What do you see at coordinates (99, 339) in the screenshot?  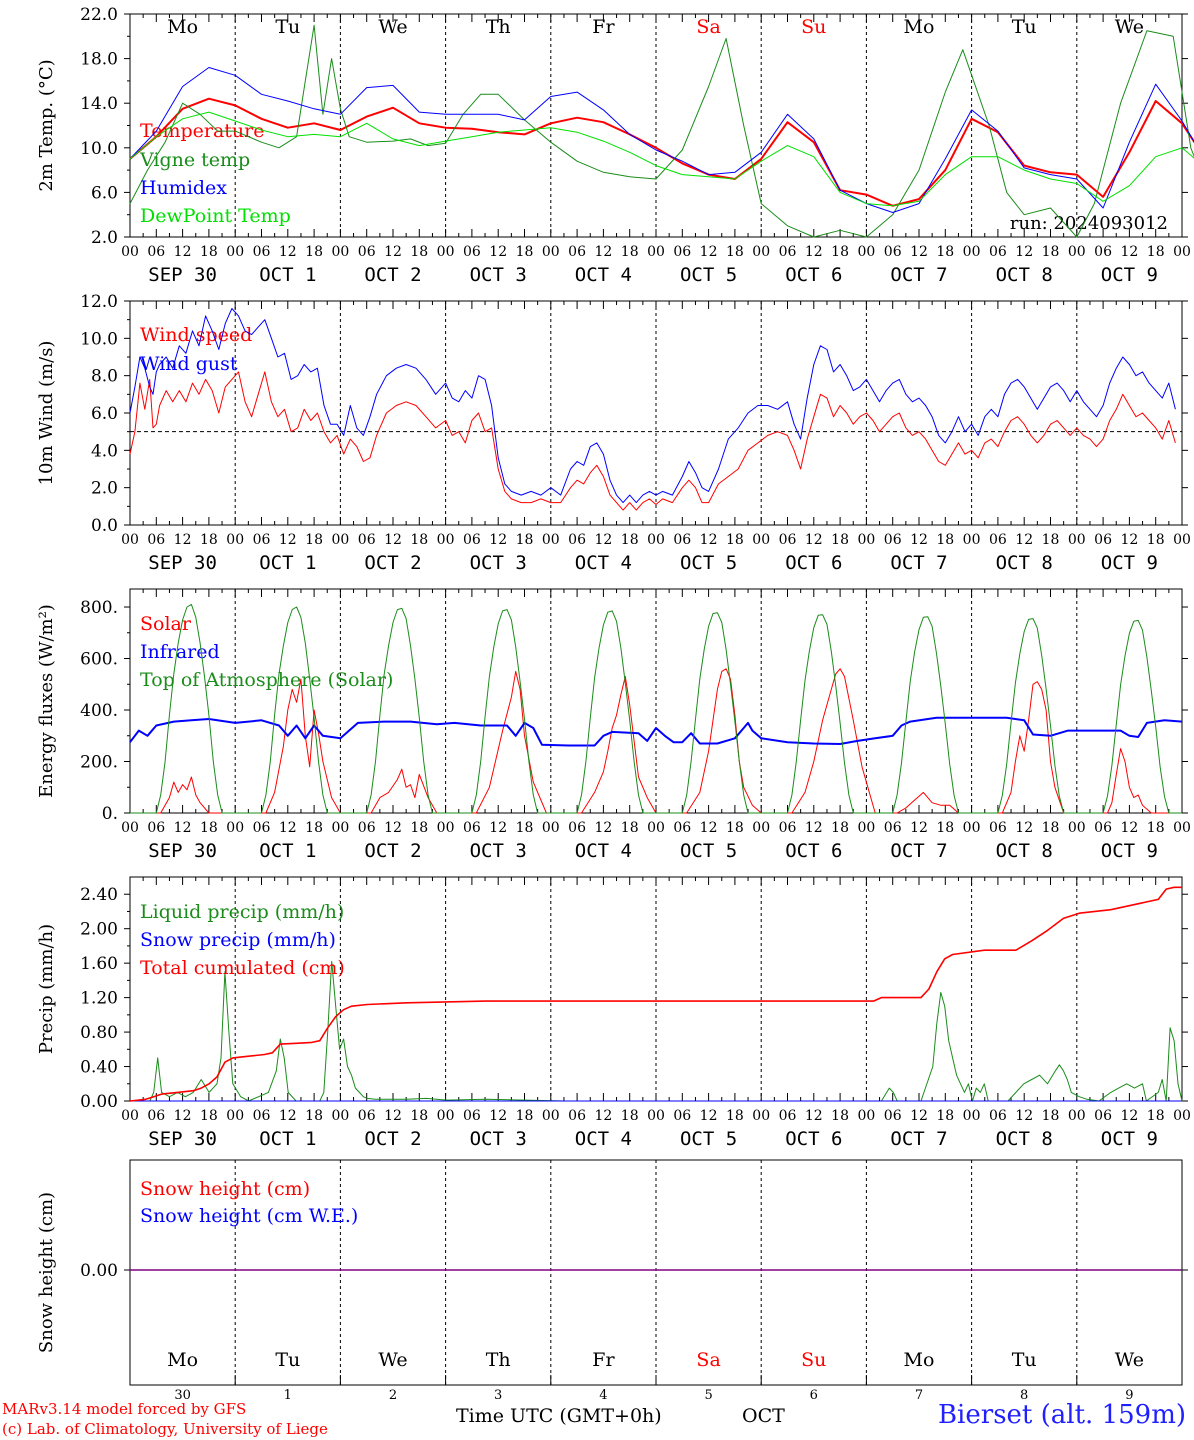 I see `y-tick-label: 10.0` at bounding box center [99, 339].